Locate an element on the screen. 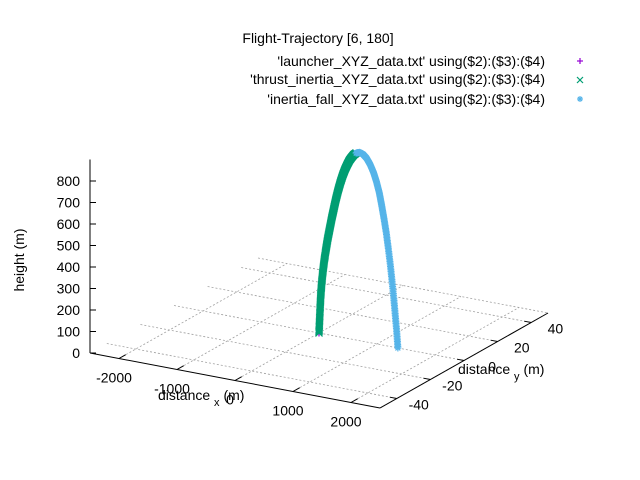  x-tick-label: 1000 is located at coordinates (287, 411).